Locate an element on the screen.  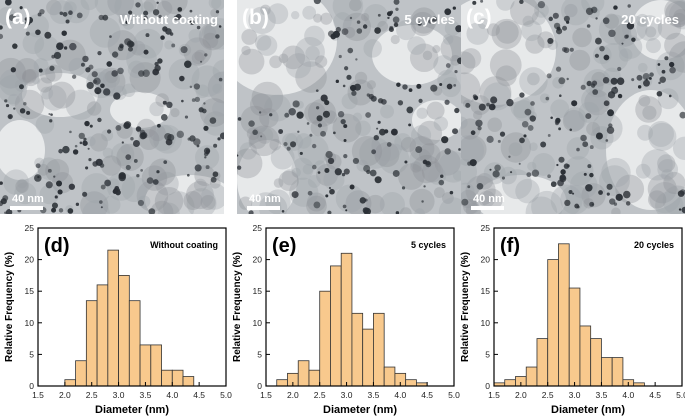
plot-frame is located at coordinates (360, 307).